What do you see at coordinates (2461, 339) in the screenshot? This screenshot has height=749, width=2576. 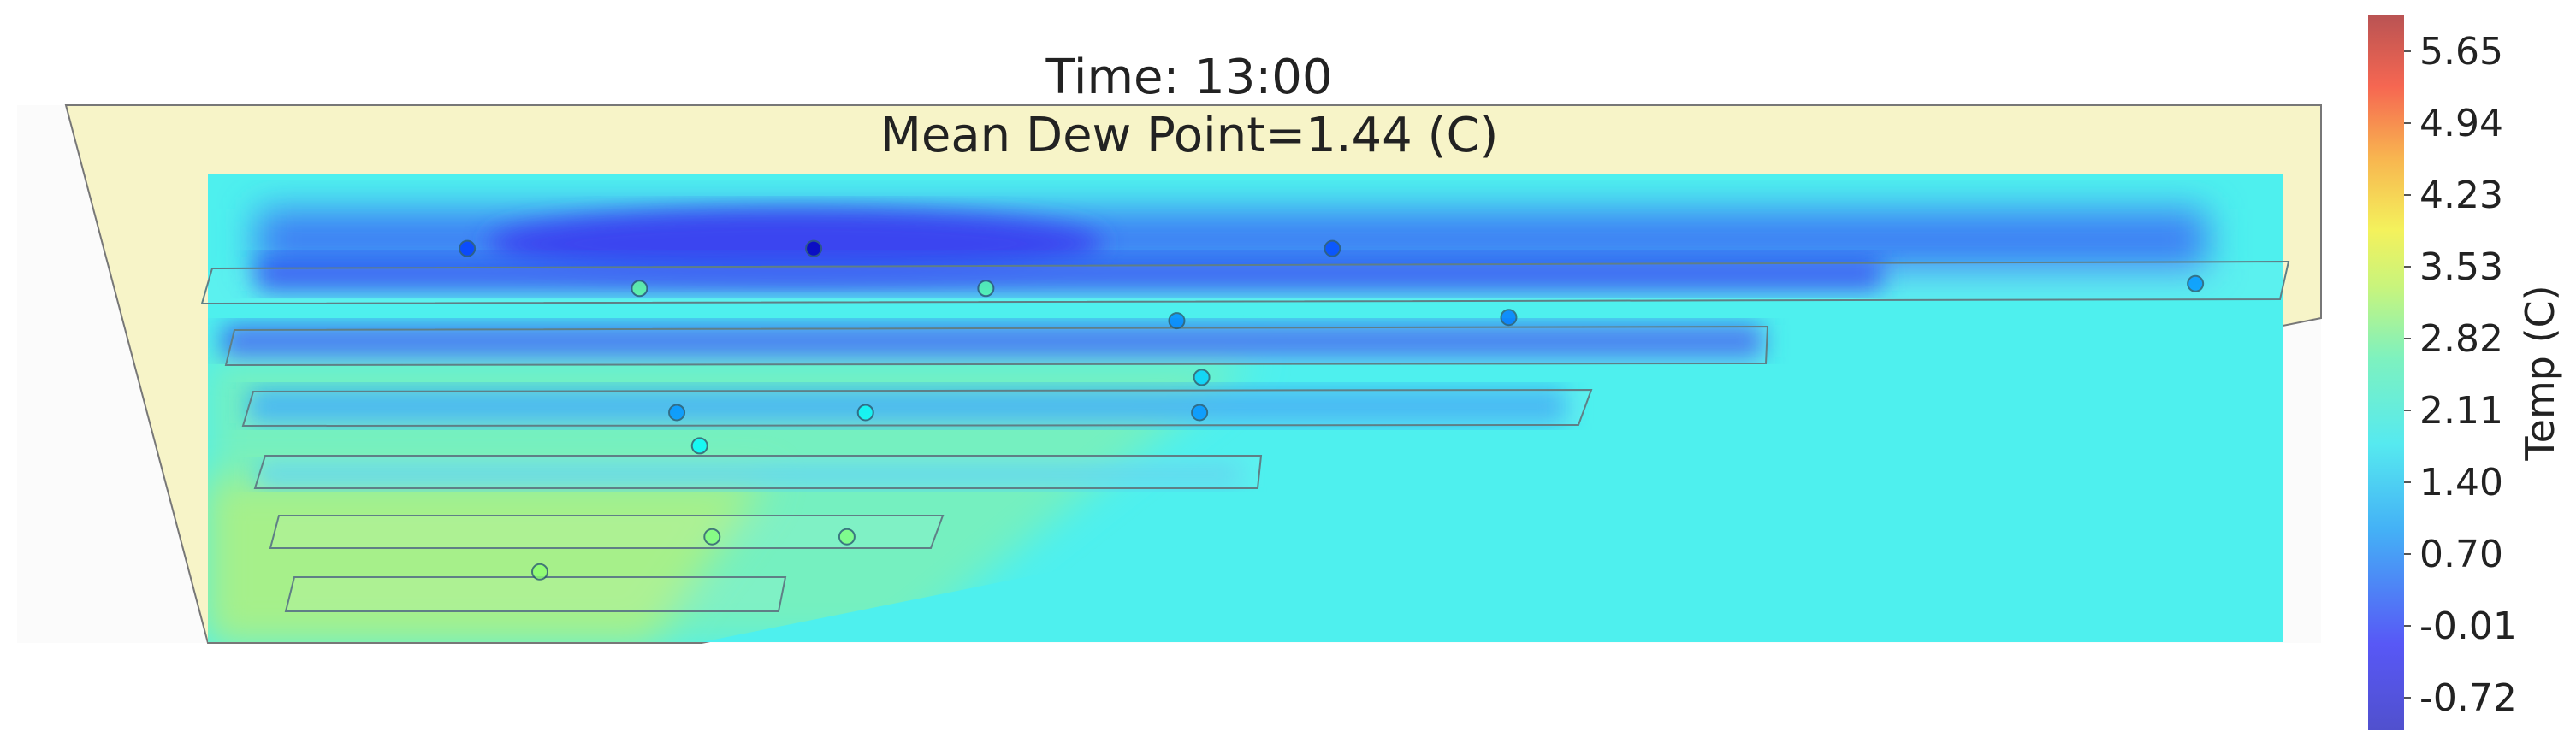 I see `colorbar-tick-label: 2.82` at bounding box center [2461, 339].